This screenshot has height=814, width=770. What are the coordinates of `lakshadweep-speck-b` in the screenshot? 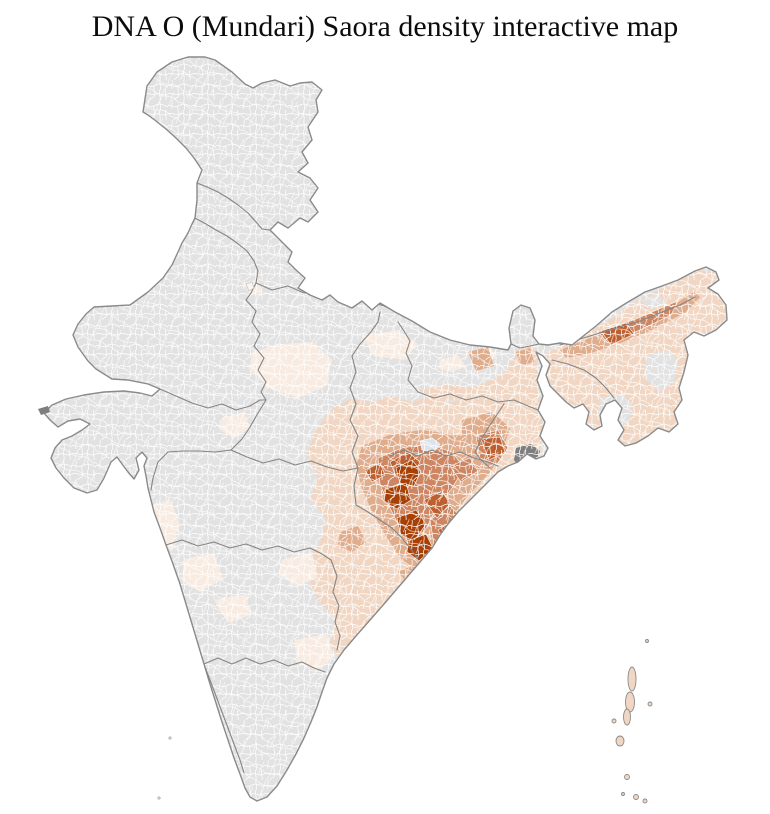 It's located at (159, 798).